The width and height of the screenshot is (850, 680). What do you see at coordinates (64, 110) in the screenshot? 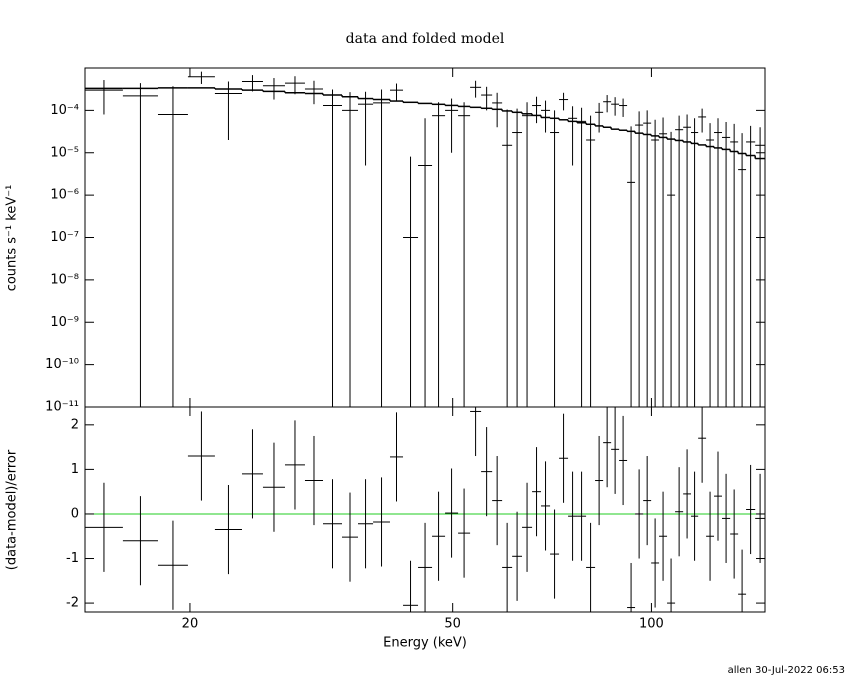
I see `y-tick-label: 10⁻⁴` at bounding box center [64, 110].